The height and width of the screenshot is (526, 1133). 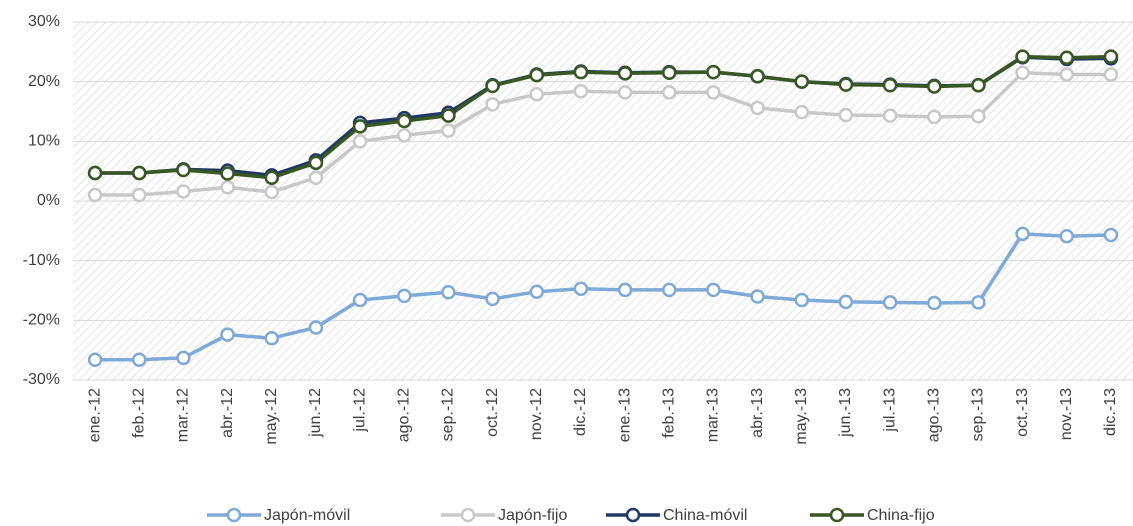 I want to click on x-tick-label: jun.-13, so click(x=845, y=413).